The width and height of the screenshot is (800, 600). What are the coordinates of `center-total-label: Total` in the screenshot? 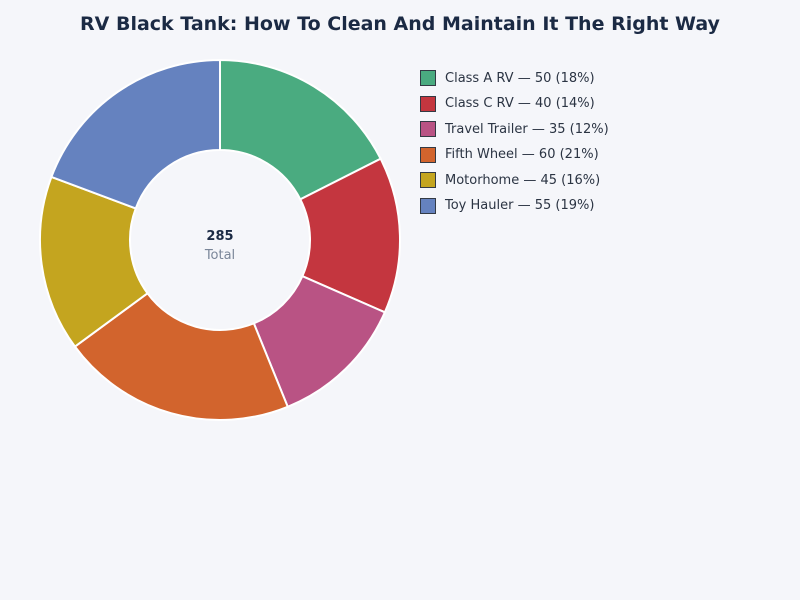 It's located at (219, 255).